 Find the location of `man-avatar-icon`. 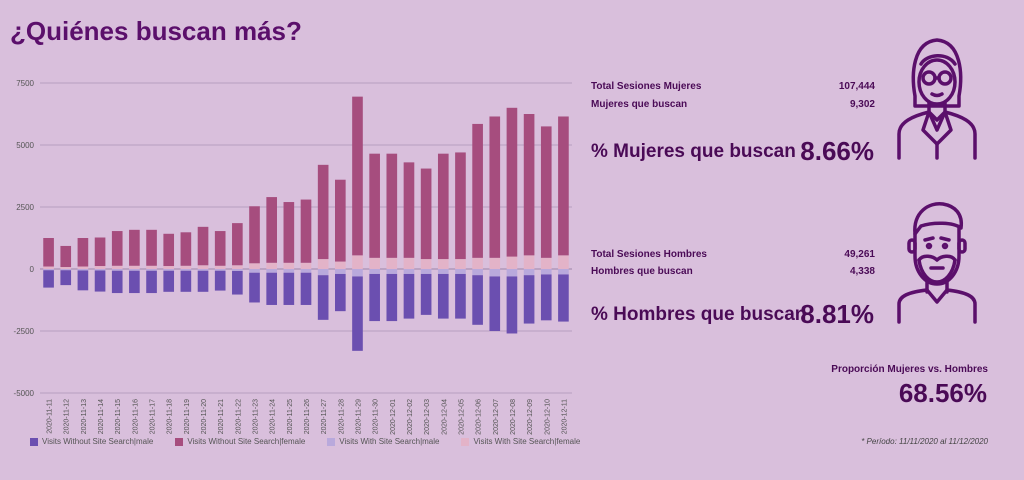

man-avatar-icon is located at coordinates (937, 263).